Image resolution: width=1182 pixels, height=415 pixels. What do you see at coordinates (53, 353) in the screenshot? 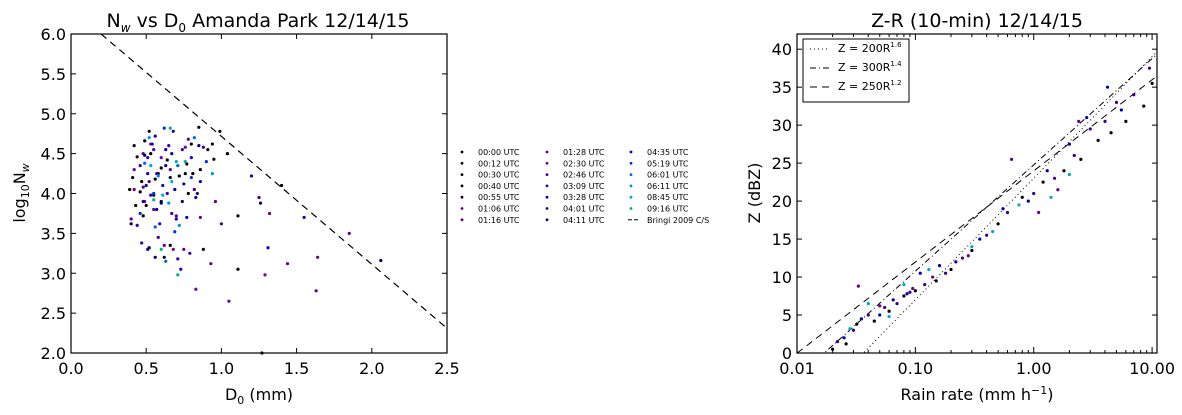
I see `left-y-tick-label: 2.0` at bounding box center [53, 353].